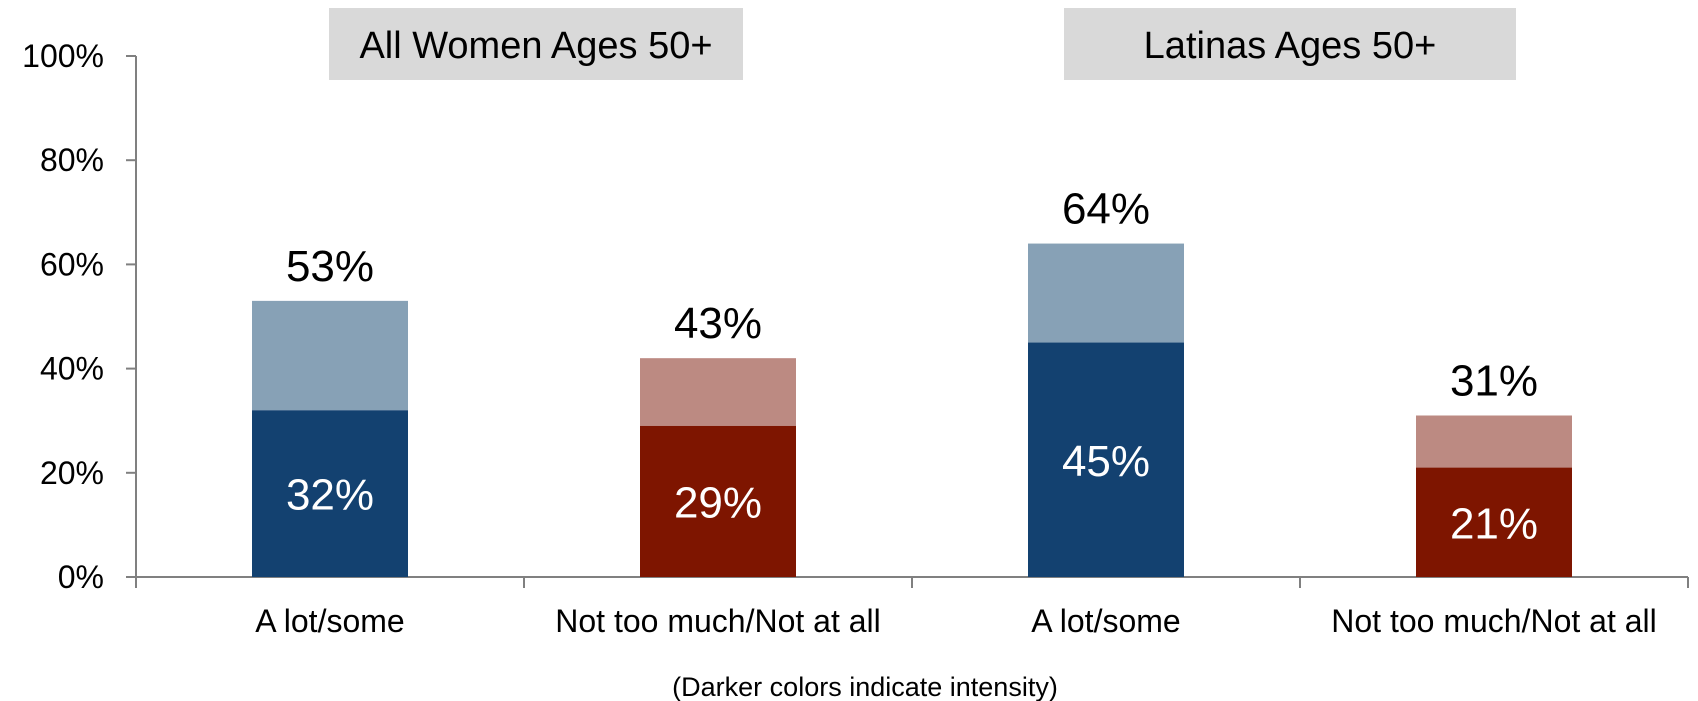  What do you see at coordinates (1290, 46) in the screenshot?
I see `group-header-label: Latinas Ages 50+` at bounding box center [1290, 46].